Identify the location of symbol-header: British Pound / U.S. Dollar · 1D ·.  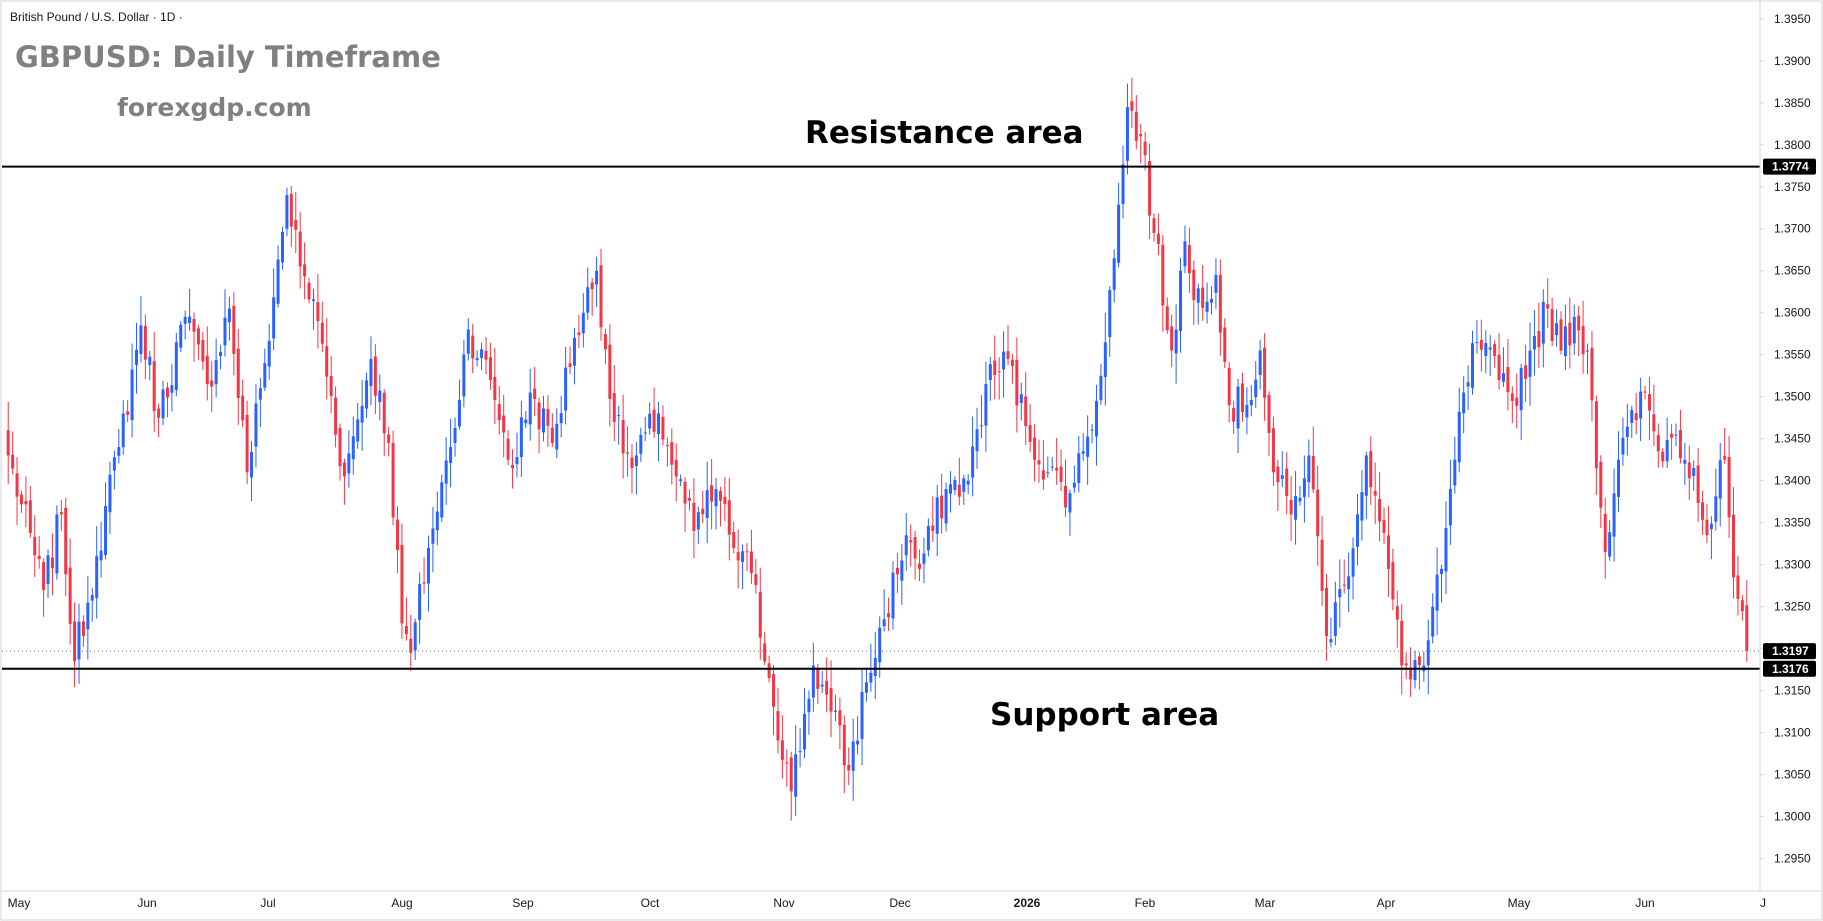
(96, 17).